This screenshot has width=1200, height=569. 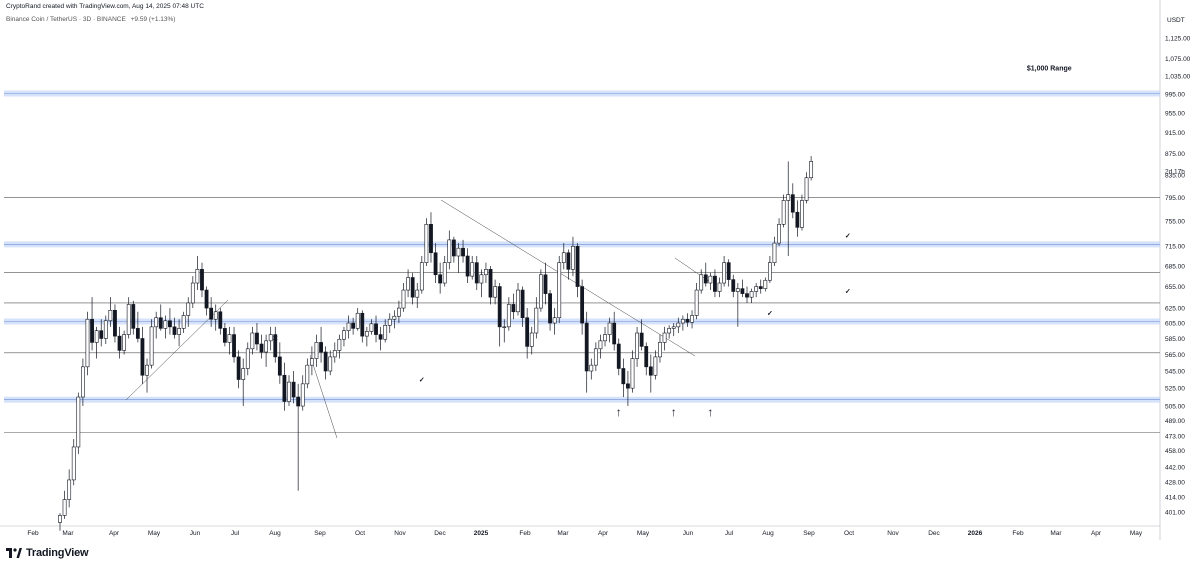 What do you see at coordinates (1175, 406) in the screenshot?
I see `price-tick-label: 505.00` at bounding box center [1175, 406].